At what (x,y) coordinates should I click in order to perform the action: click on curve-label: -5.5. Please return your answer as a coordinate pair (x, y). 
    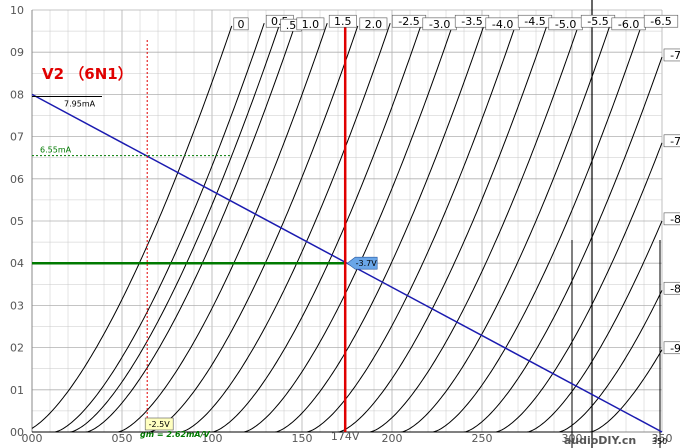
    Looking at the image, I should click on (597, 21).